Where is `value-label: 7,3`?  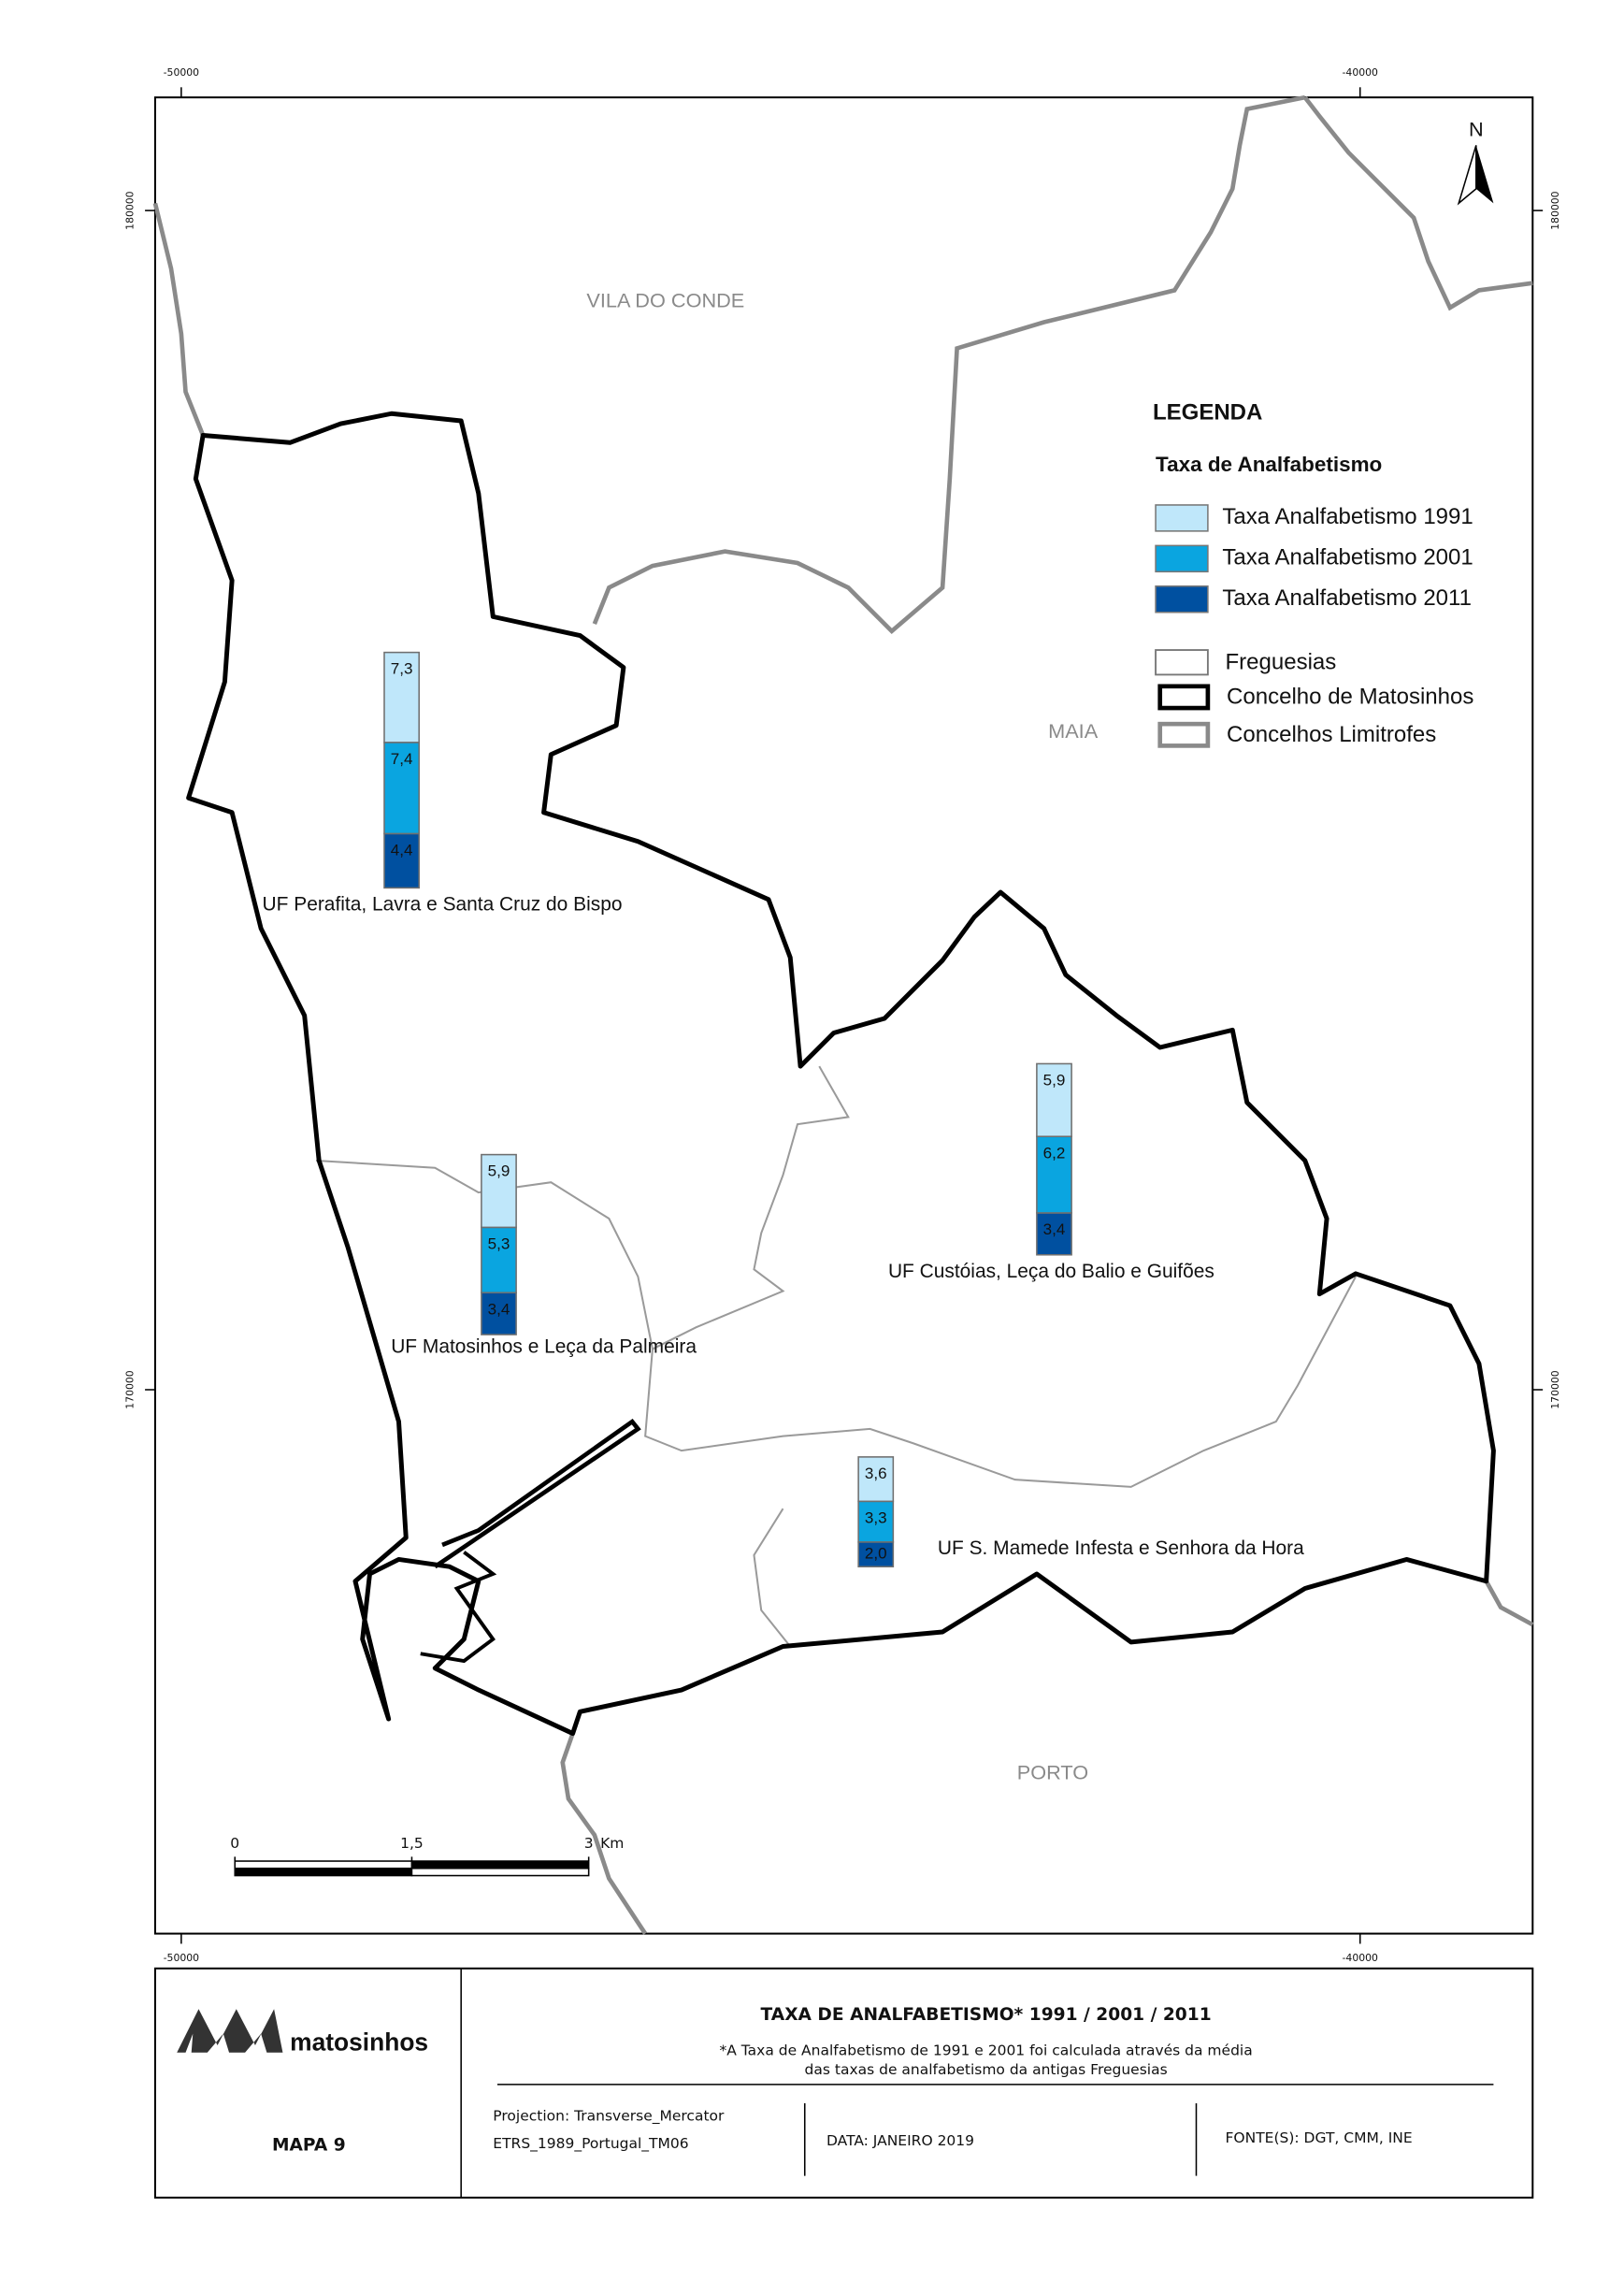 value-label: 7,3 is located at coordinates (402, 669).